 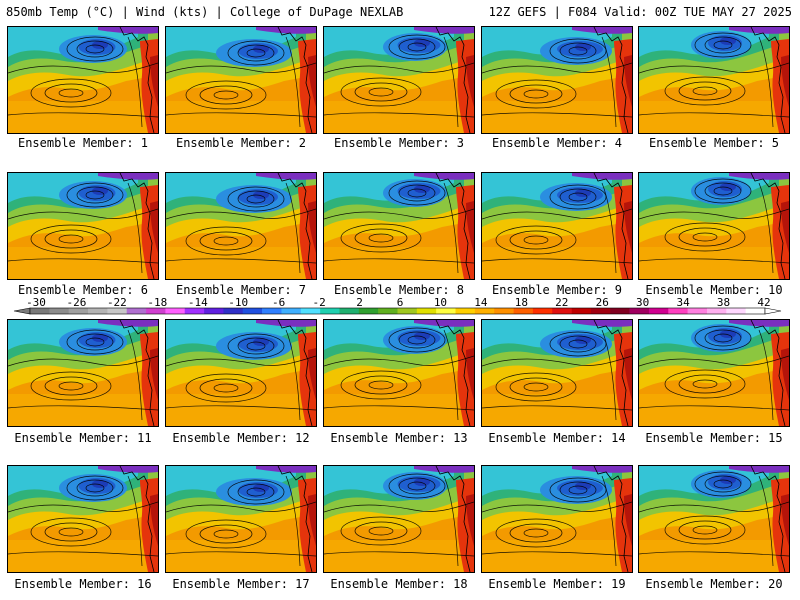 I want to click on colorbar-tick-label: 10, so click(x=440, y=302).